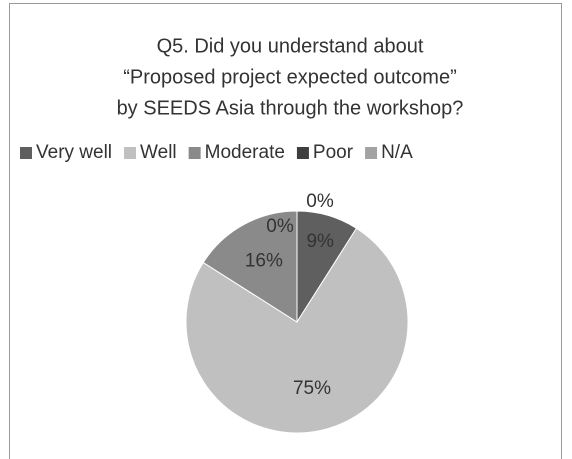  I want to click on legend-label: N/A, so click(397, 152).